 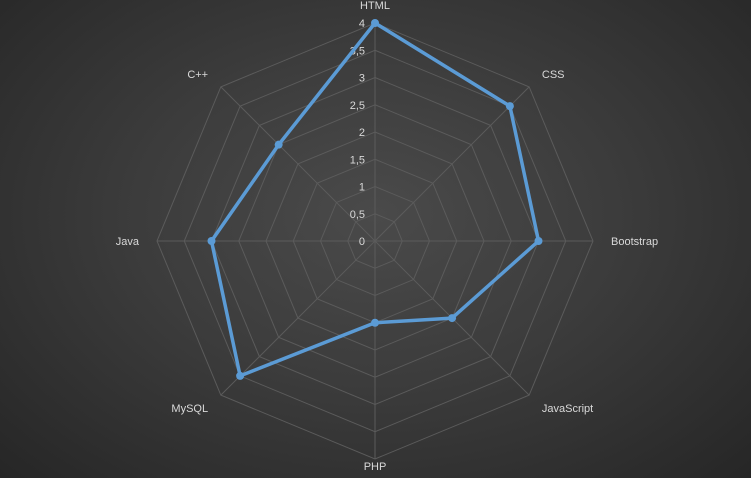 I want to click on category-label: PHP, so click(x=375, y=467).